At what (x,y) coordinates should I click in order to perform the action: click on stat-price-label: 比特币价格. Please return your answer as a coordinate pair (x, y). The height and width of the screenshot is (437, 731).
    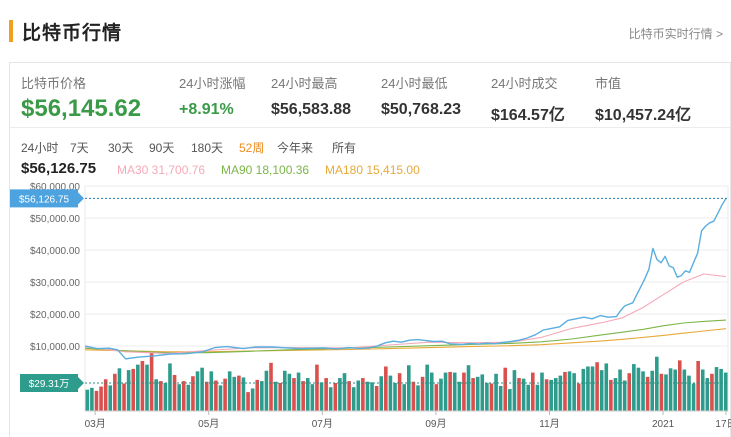
    Looking at the image, I should click on (54, 83).